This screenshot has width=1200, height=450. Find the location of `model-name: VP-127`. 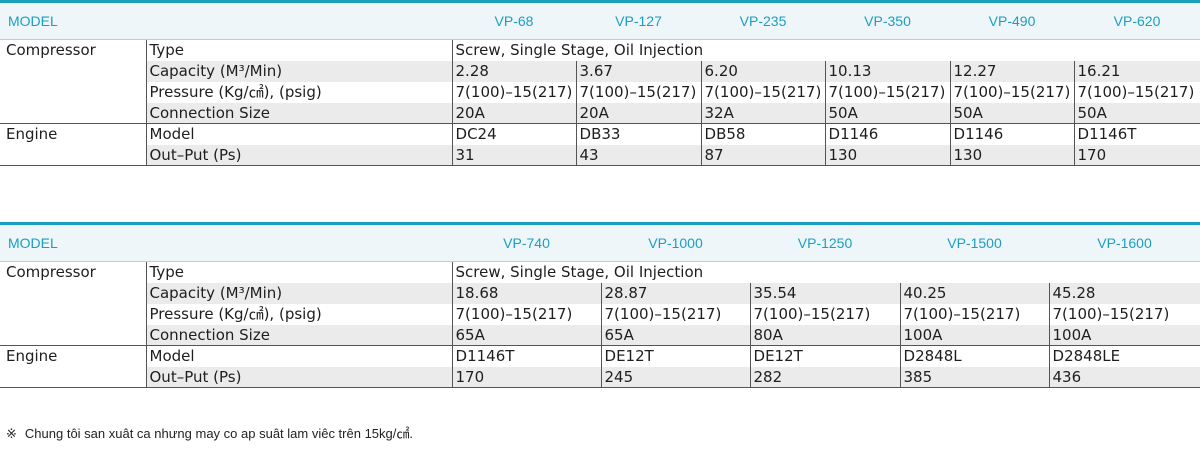

model-name: VP-127 is located at coordinates (639, 20).